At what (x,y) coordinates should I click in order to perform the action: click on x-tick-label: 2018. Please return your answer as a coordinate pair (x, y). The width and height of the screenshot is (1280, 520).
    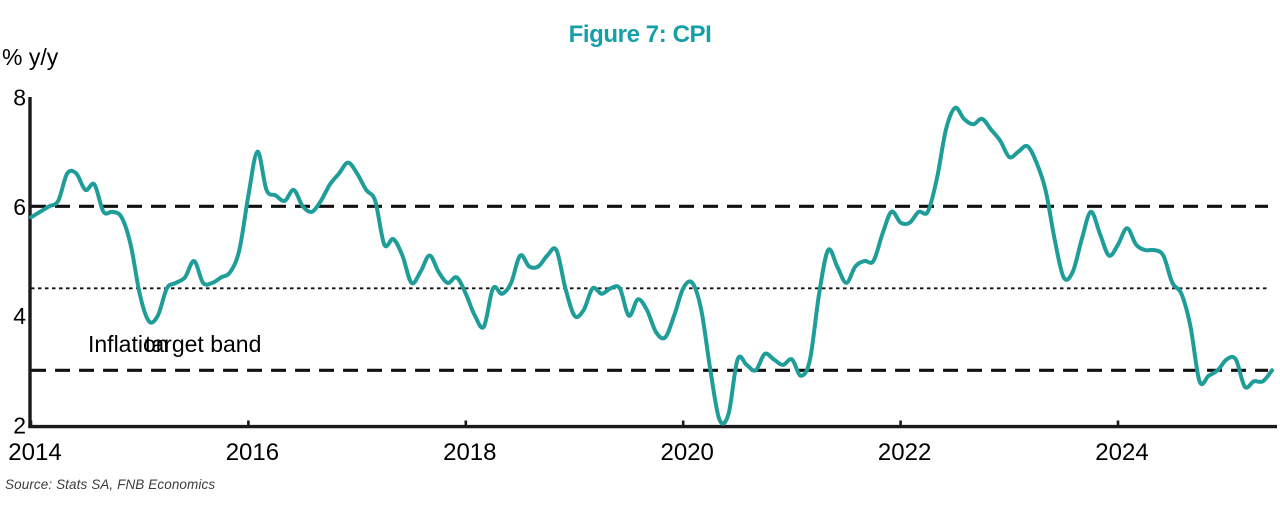
    Looking at the image, I should click on (469, 452).